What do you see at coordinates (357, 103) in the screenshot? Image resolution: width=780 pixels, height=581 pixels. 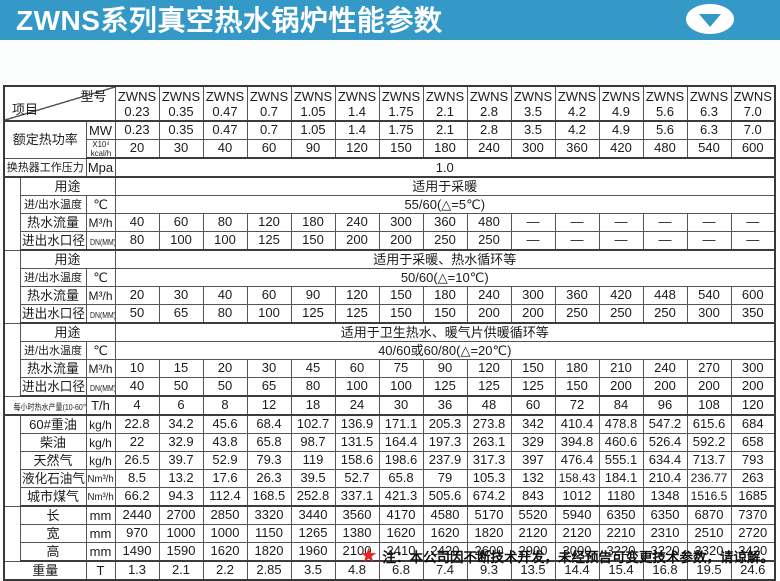 I see `model-header: ZWNS 1.4` at bounding box center [357, 103].